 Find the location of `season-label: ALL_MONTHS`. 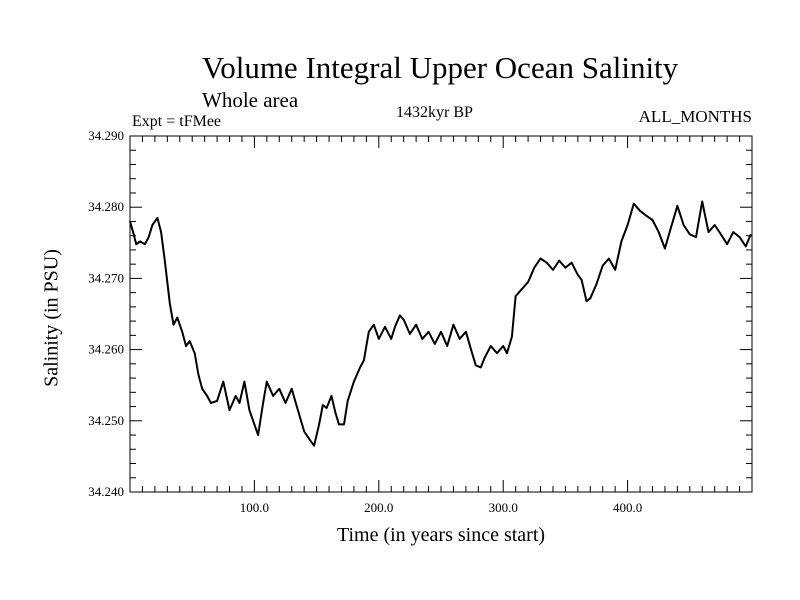

season-label: ALL_MONTHS is located at coordinates (695, 116).